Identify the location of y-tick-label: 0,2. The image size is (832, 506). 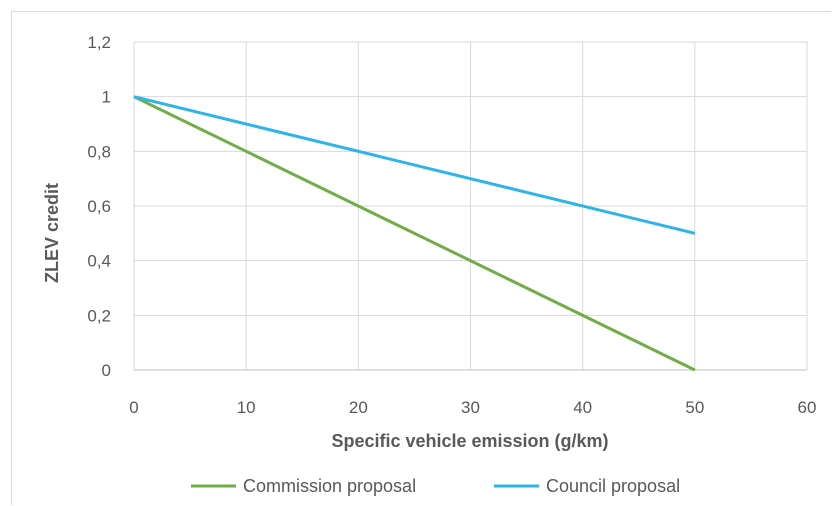
(99, 315).